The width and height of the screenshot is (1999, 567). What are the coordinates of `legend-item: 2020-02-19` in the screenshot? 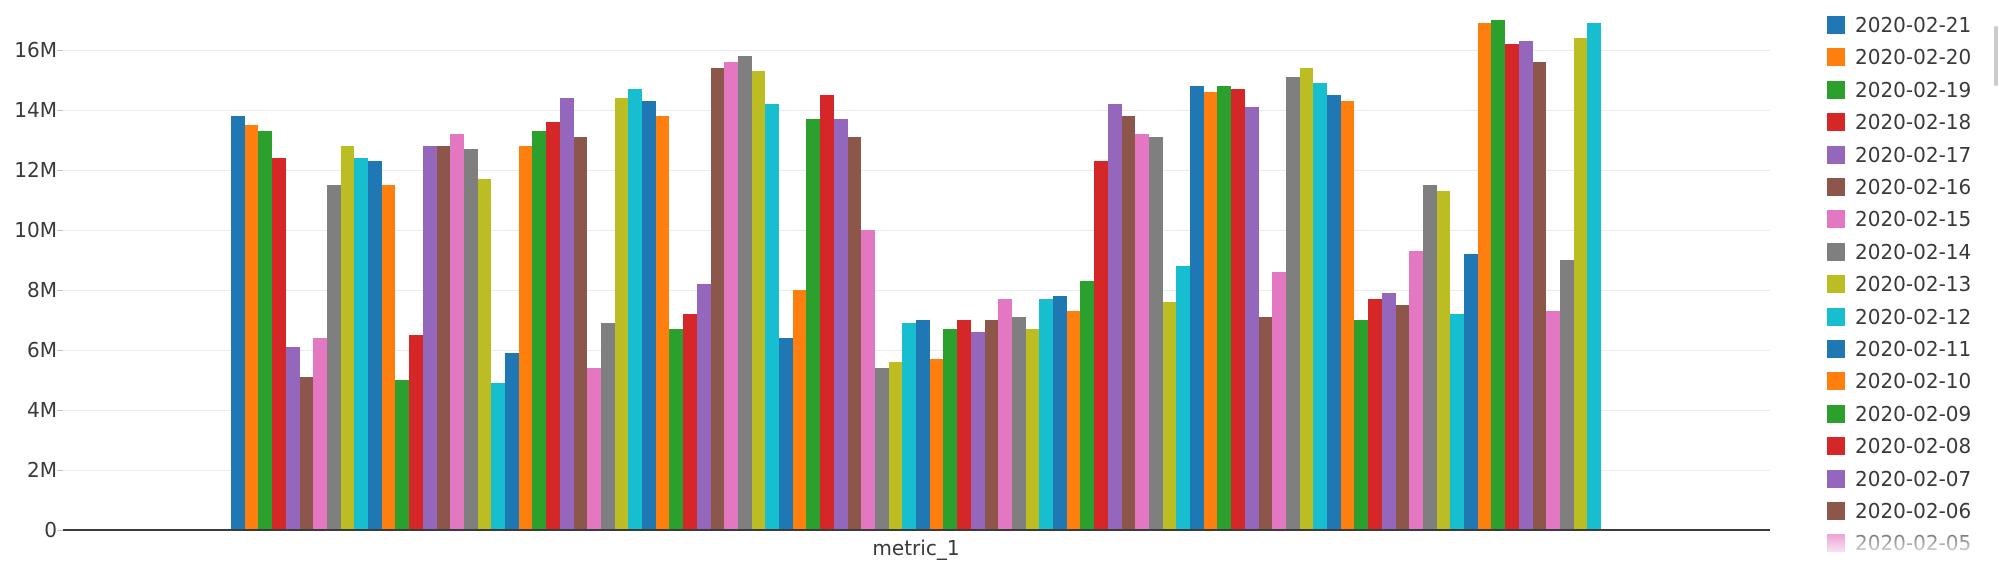 It's located at (1899, 90).